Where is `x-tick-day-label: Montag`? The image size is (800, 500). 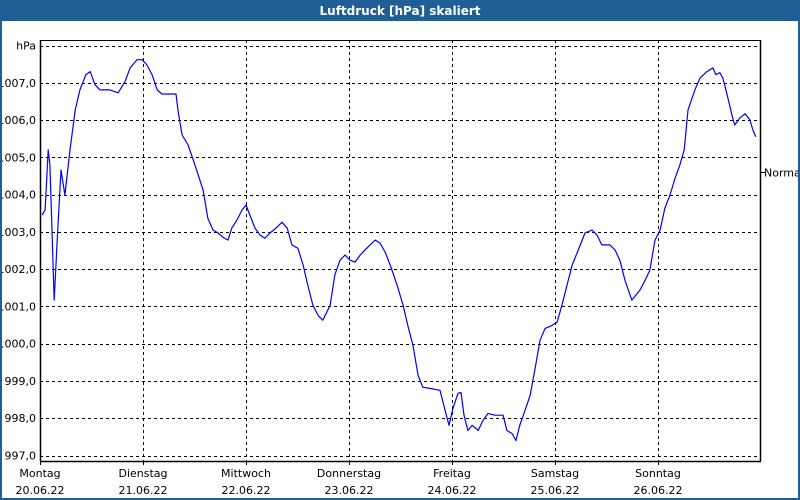
x-tick-day-label: Montag is located at coordinates (39, 473).